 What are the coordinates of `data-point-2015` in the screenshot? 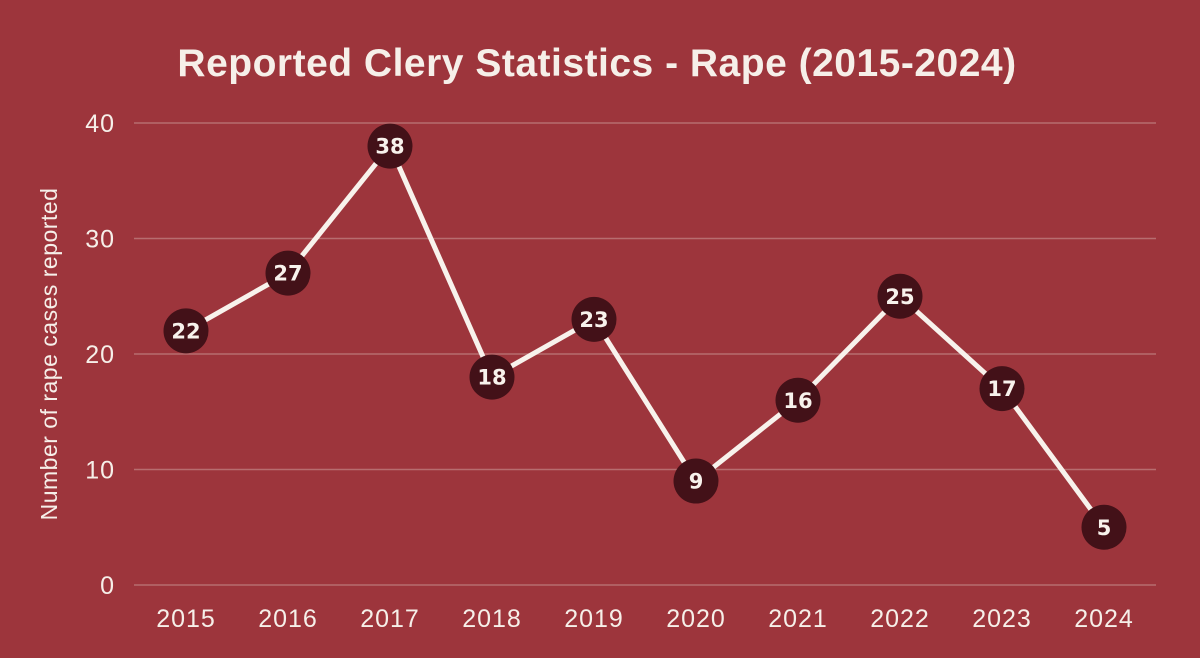 It's located at (186, 331).